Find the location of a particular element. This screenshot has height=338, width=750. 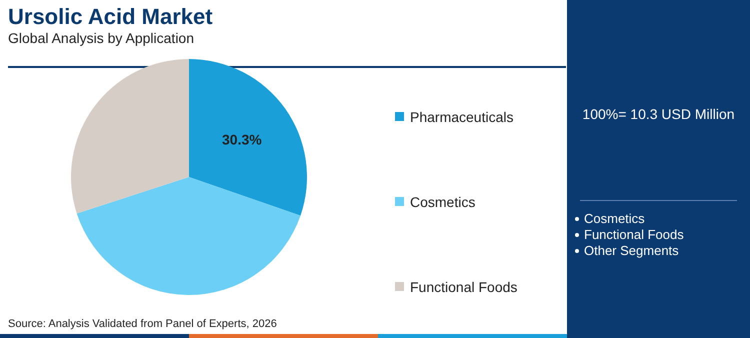

legend-label: Functional Foods is located at coordinates (463, 287).